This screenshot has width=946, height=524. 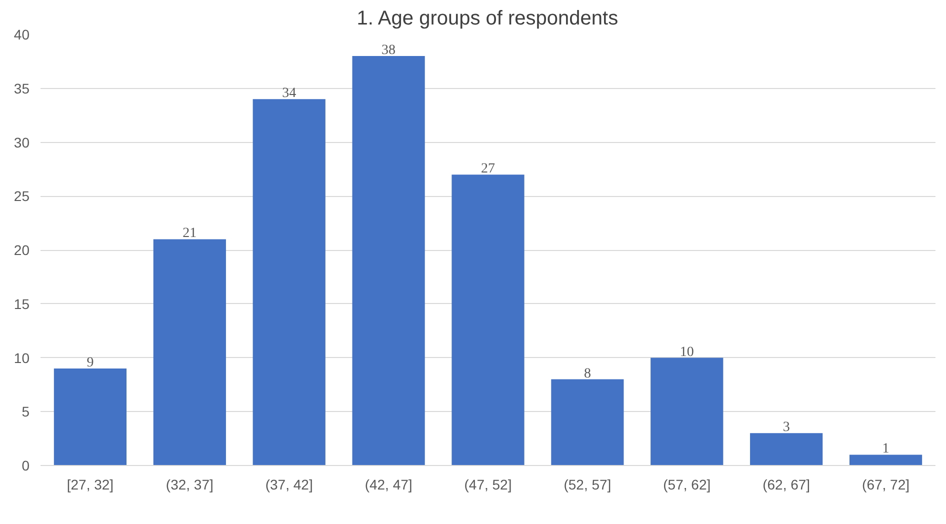 What do you see at coordinates (22, 142) in the screenshot?
I see `y-tick-label: 30` at bounding box center [22, 142].